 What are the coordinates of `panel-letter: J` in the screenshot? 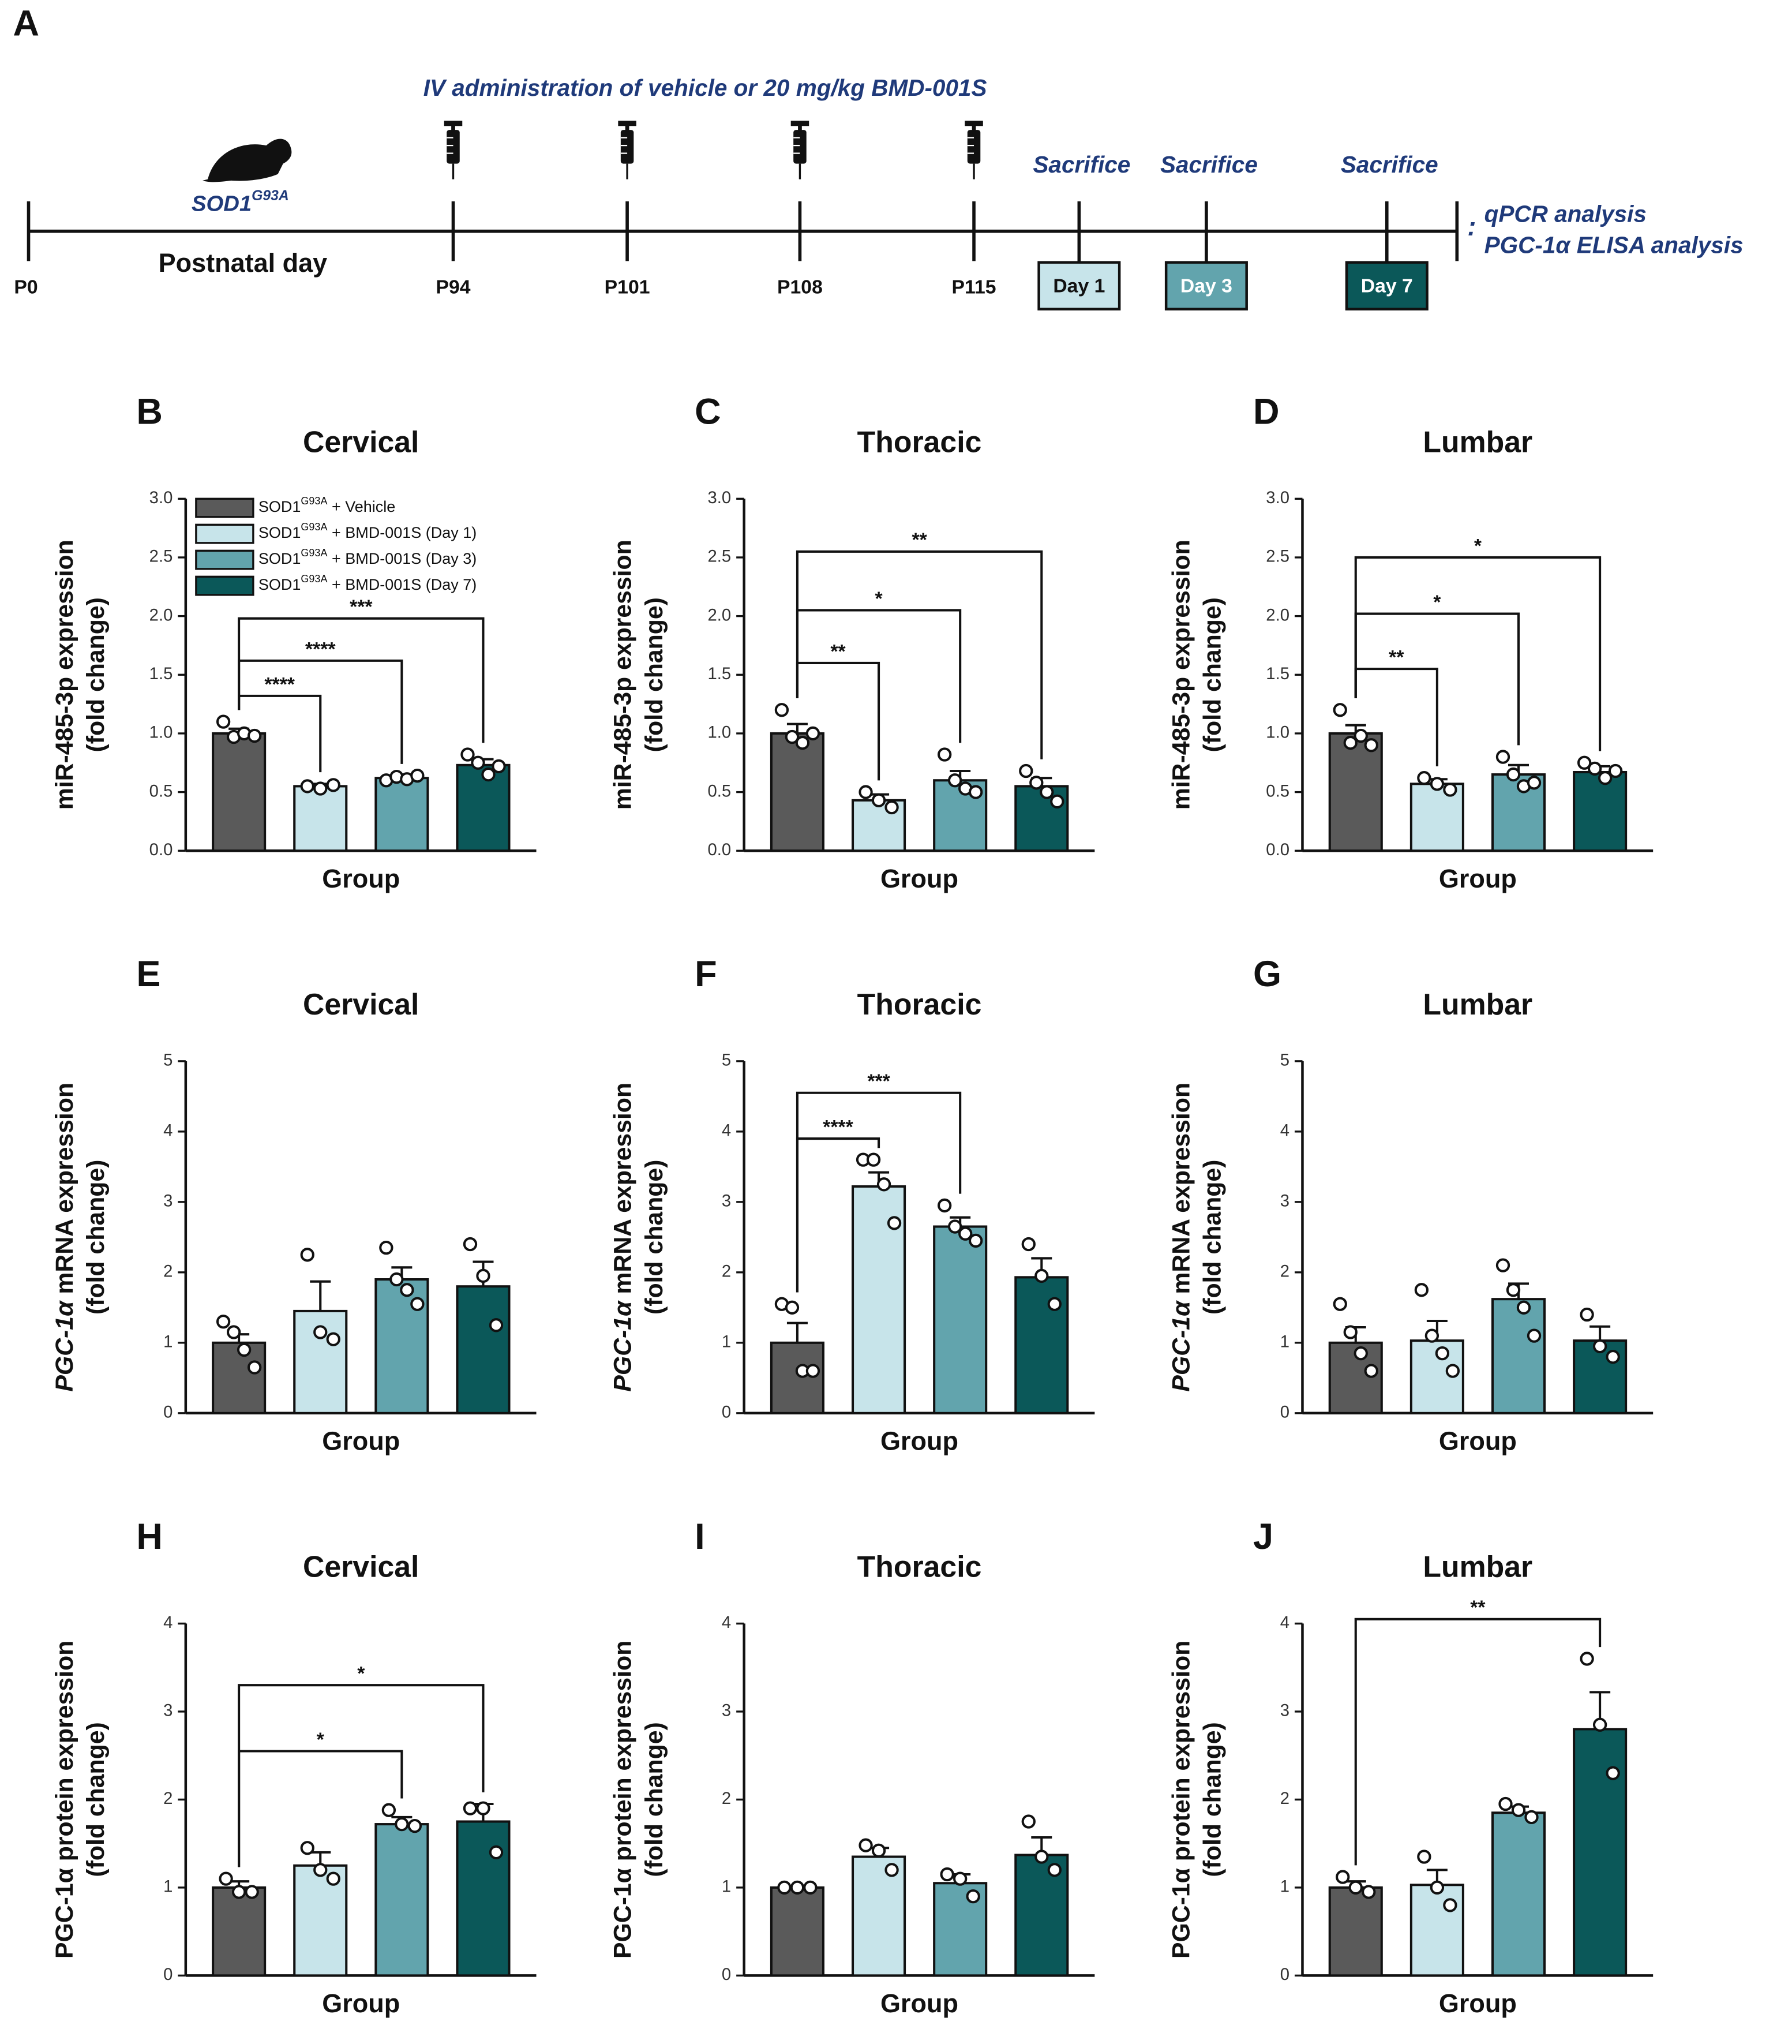 It's located at (1263, 1537).